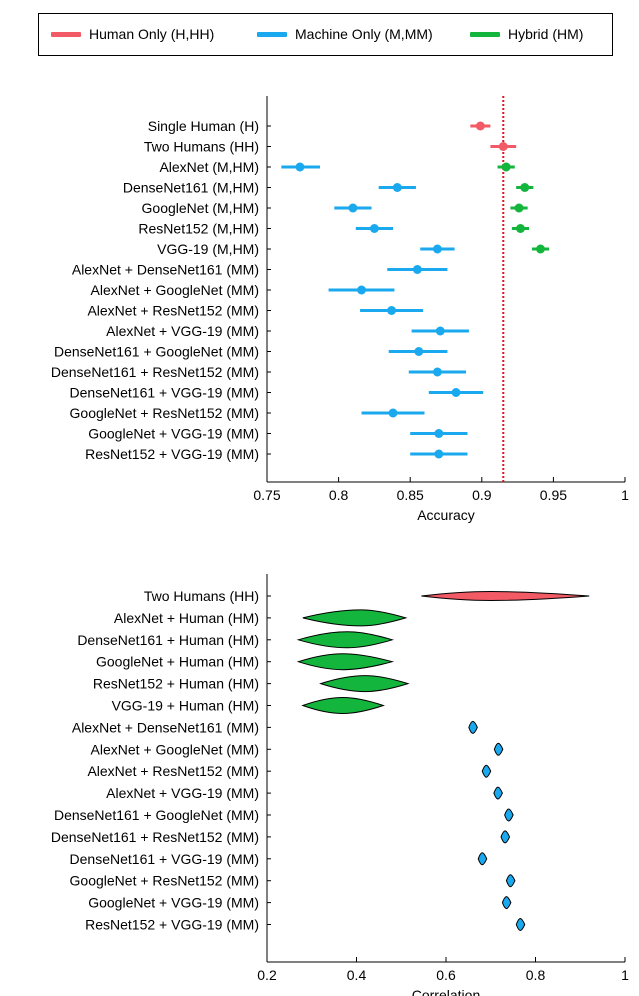 The image size is (639, 996). Describe the element at coordinates (201, 147) in the screenshot. I see `accuracy-category-label: Two Humans (HH)` at that location.